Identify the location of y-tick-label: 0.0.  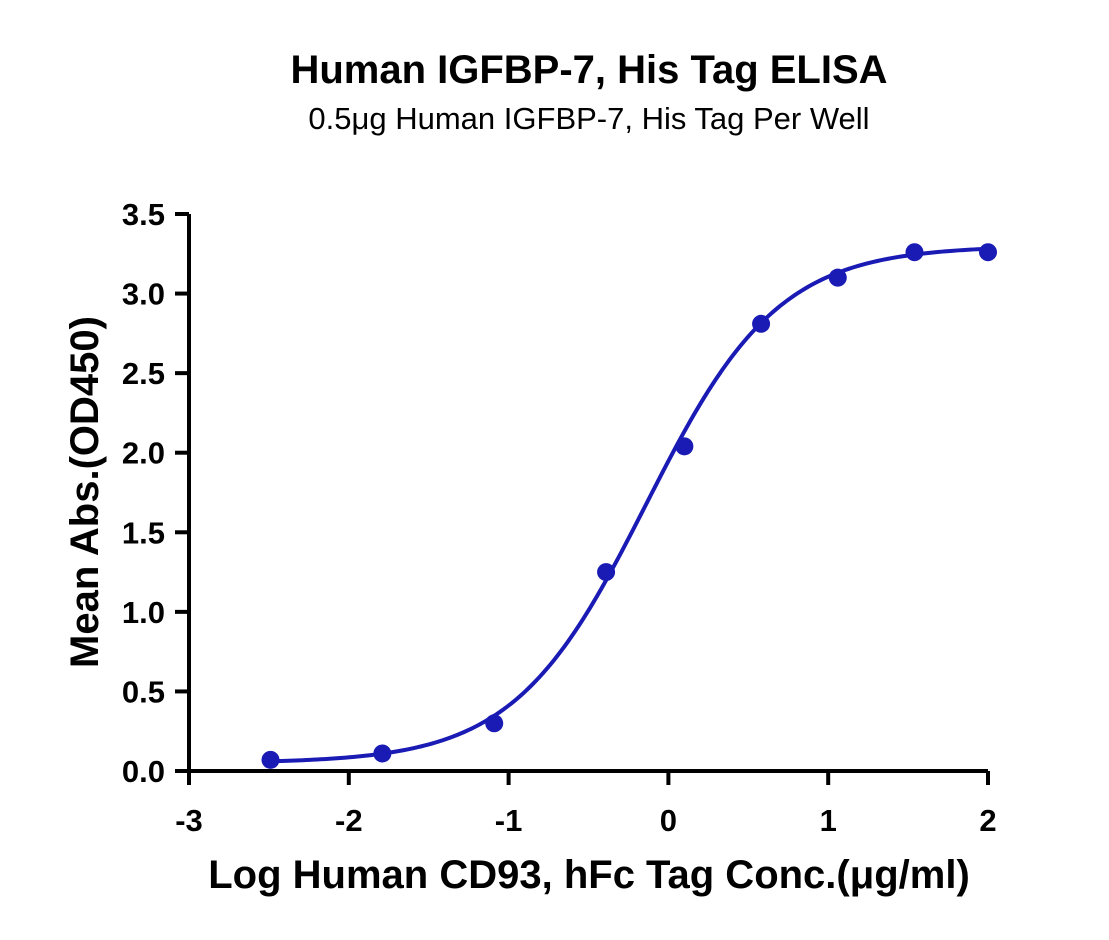
(143, 771).